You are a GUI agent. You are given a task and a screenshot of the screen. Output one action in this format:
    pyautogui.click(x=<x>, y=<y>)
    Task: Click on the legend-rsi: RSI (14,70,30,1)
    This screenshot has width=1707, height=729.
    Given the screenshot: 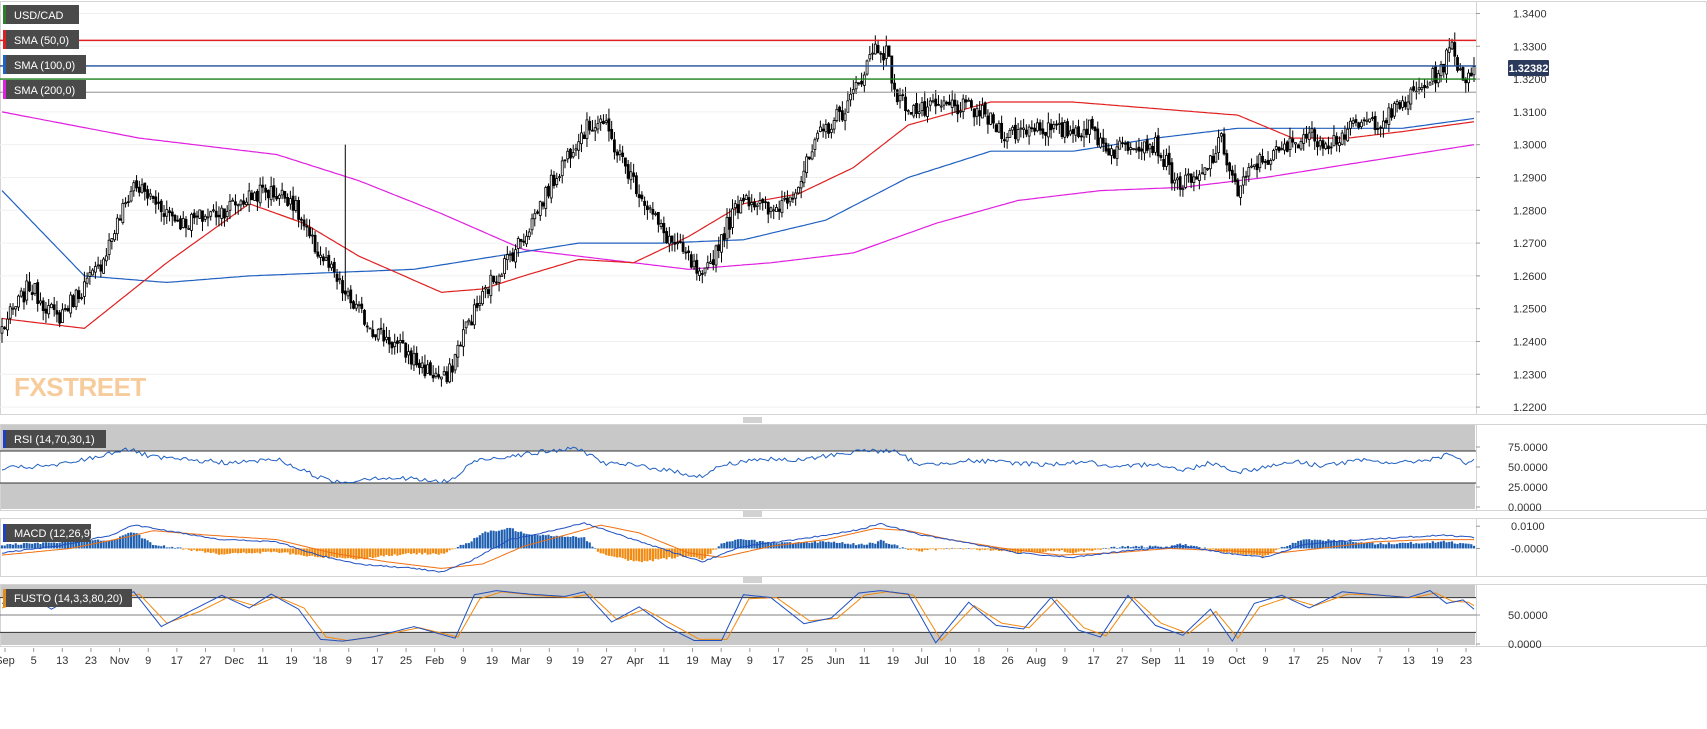 What is the action you would take?
    pyautogui.click(x=54, y=439)
    